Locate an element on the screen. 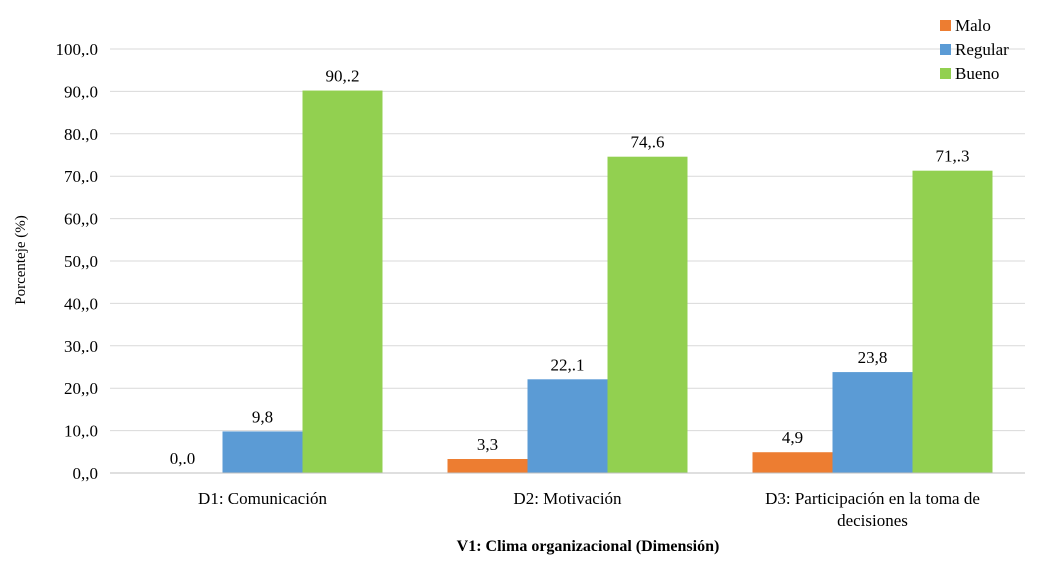 The image size is (1052, 566). y-tick-label: 30,.0 is located at coordinates (81, 346).